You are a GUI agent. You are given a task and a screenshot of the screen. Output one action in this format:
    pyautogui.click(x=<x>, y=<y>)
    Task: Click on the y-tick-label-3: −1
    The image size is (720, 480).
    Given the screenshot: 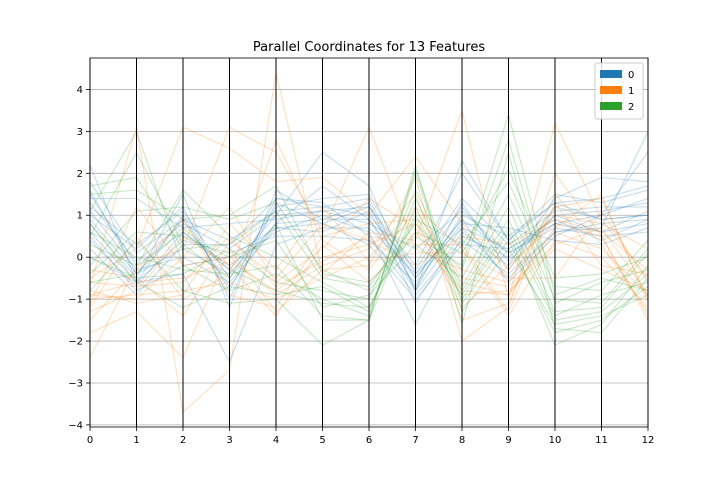 What is the action you would take?
    pyautogui.click(x=75, y=300)
    